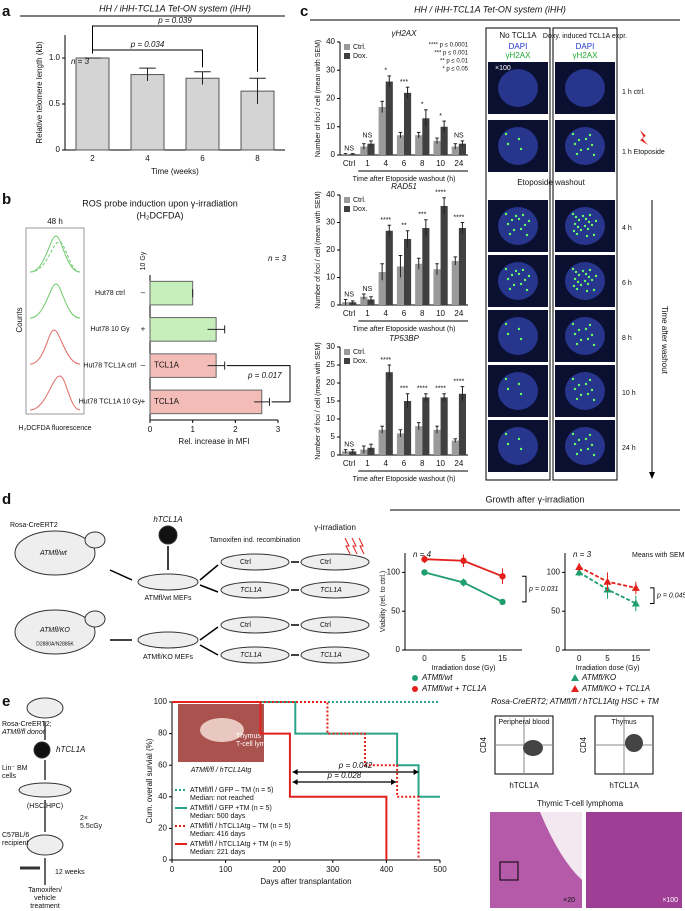 The width and height of the screenshot is (685, 911). Describe the element at coordinates (174, 20) in the screenshot. I see `annotation: p = 0.039` at that location.